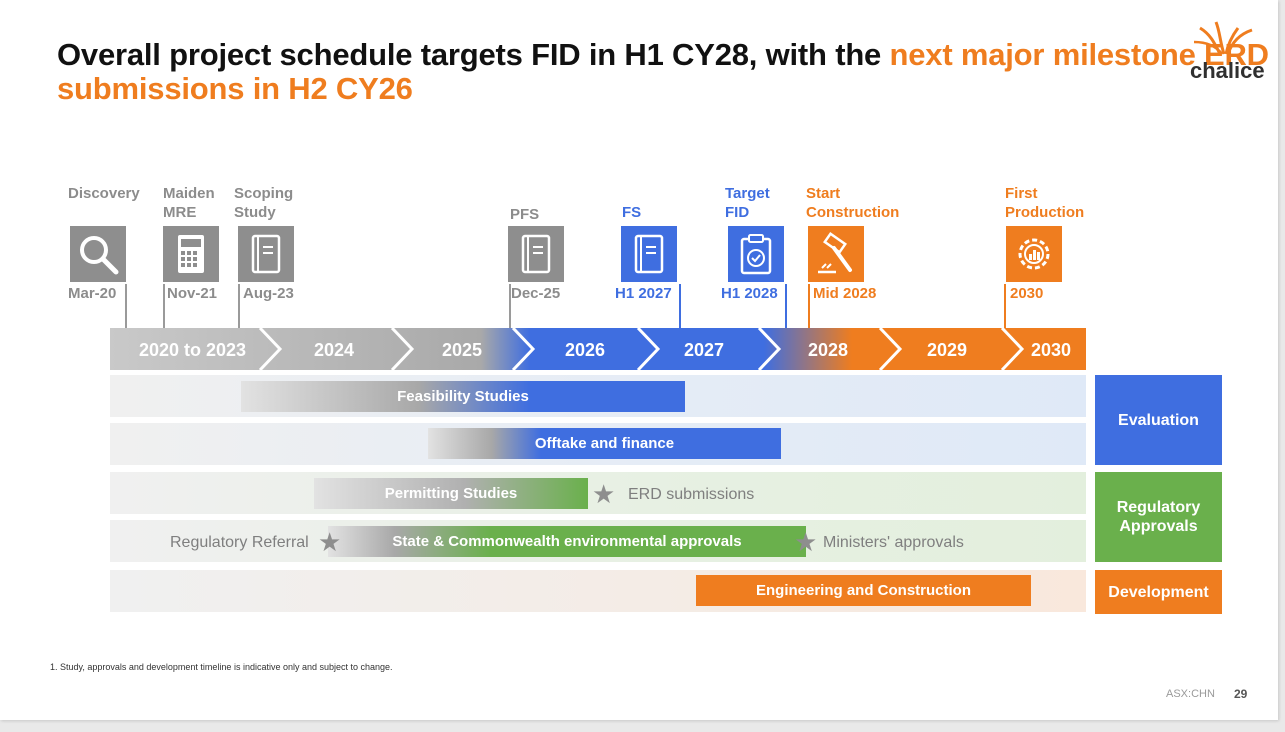  I want to click on logo-text: chalice, so click(1227, 70).